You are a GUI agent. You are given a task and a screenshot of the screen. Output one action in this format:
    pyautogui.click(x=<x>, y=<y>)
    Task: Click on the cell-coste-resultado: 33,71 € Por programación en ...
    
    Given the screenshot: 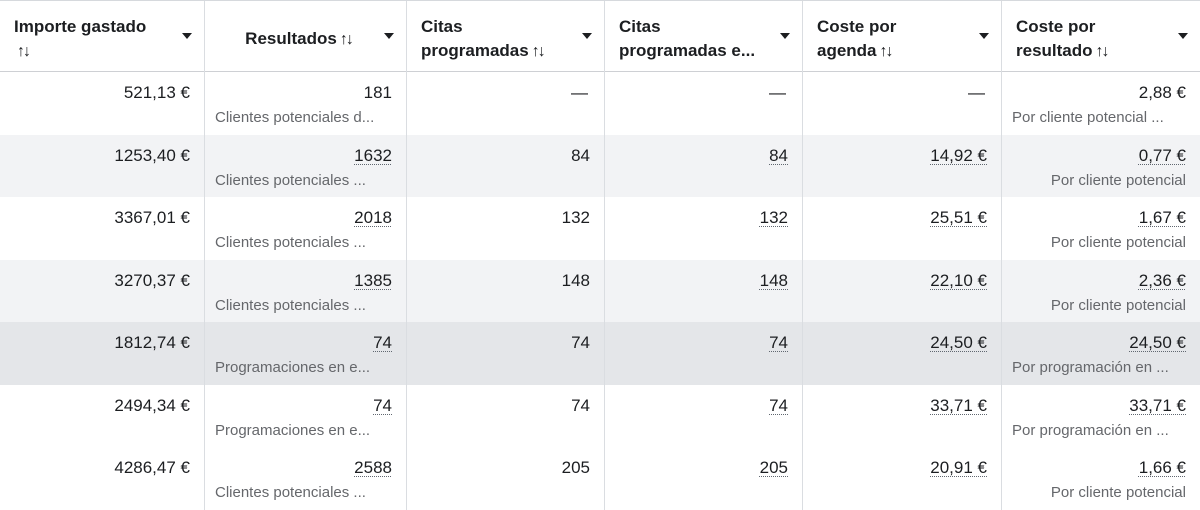 What is the action you would take?
    pyautogui.click(x=1100, y=415)
    